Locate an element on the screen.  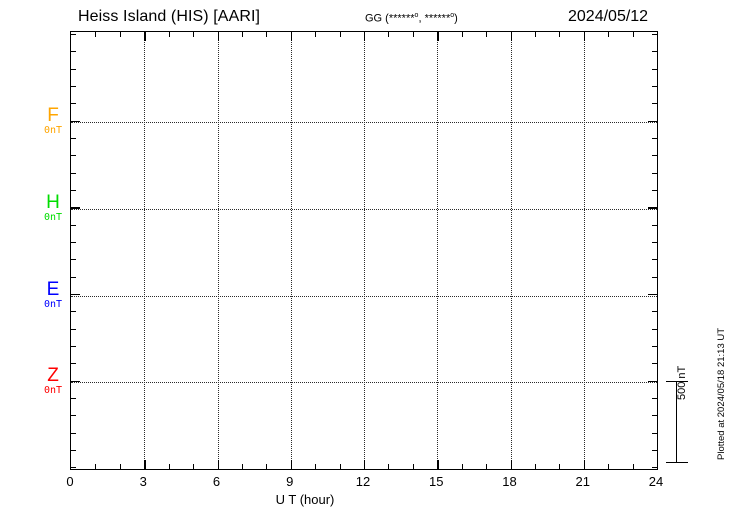
component-label-e: E 0nT is located at coordinates (53, 295).